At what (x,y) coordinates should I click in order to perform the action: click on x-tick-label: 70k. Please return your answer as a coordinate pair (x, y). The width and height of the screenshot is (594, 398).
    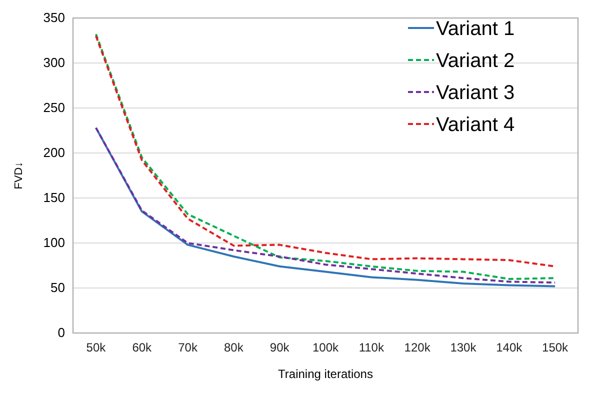
    Looking at the image, I should click on (188, 347).